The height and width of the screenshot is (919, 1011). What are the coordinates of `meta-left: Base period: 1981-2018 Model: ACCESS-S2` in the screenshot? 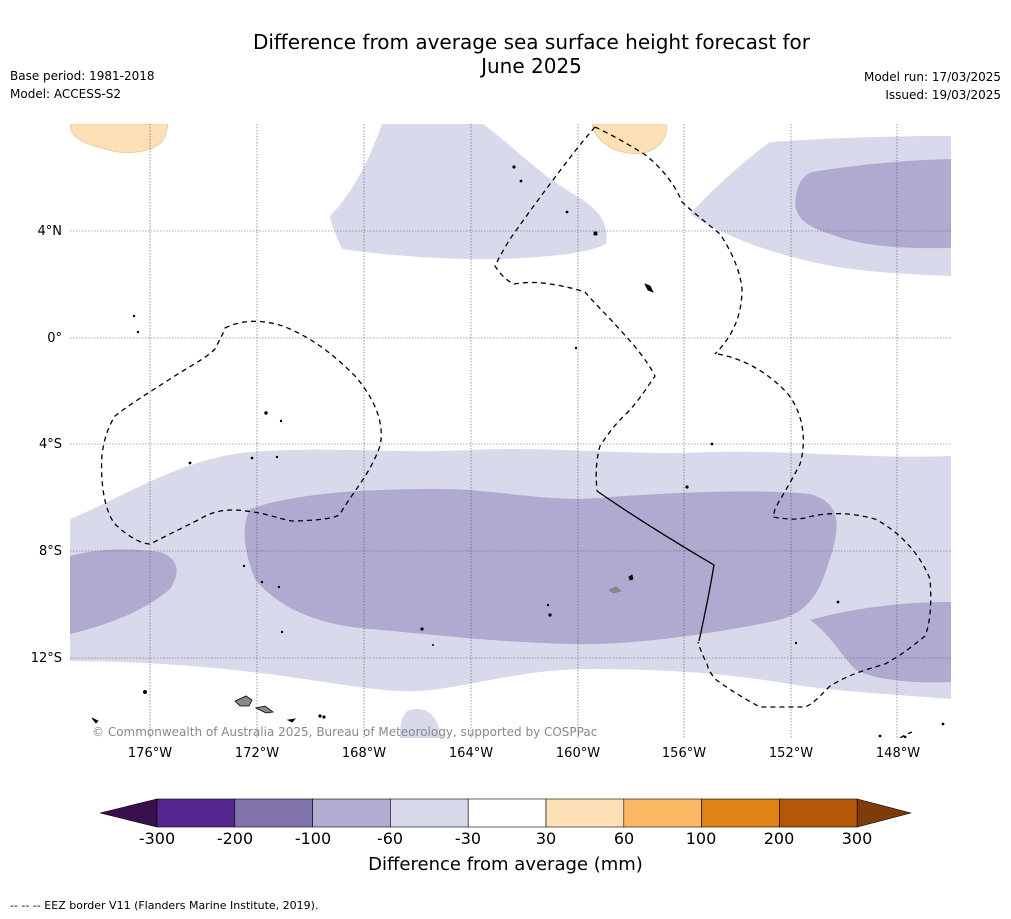 It's located at (82, 85).